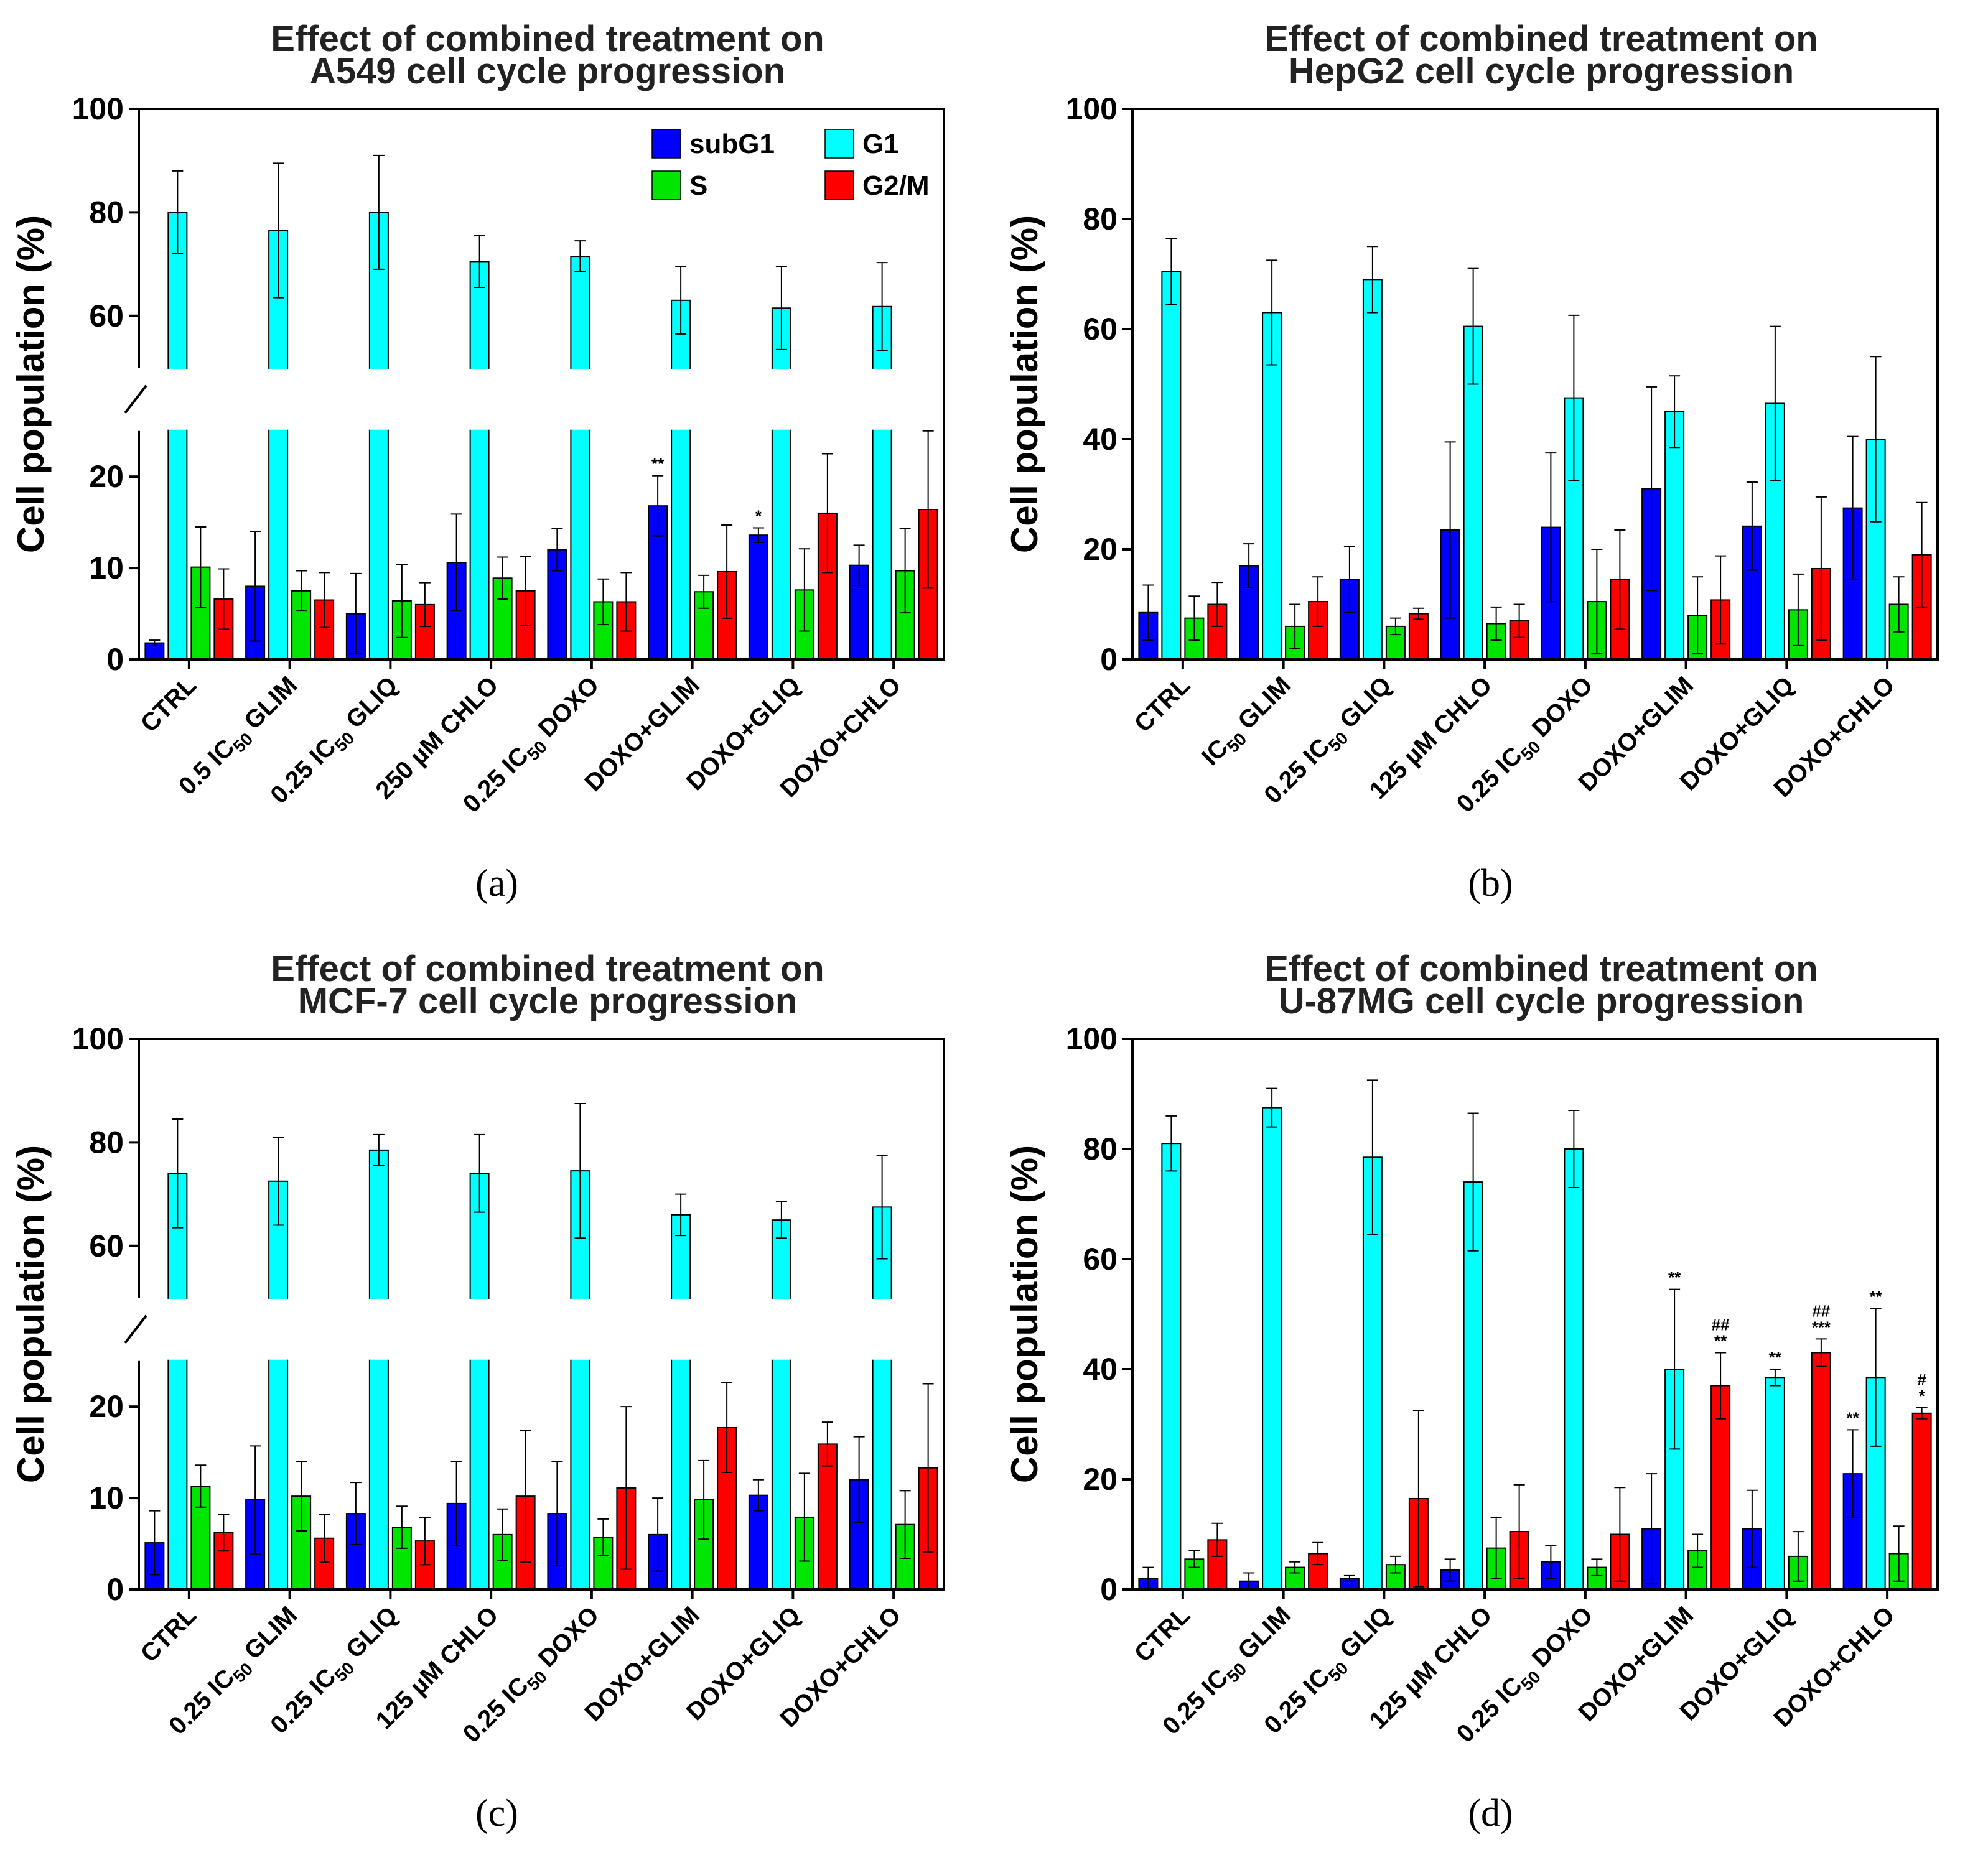  I want to click on legend-label: G1, so click(880, 144).